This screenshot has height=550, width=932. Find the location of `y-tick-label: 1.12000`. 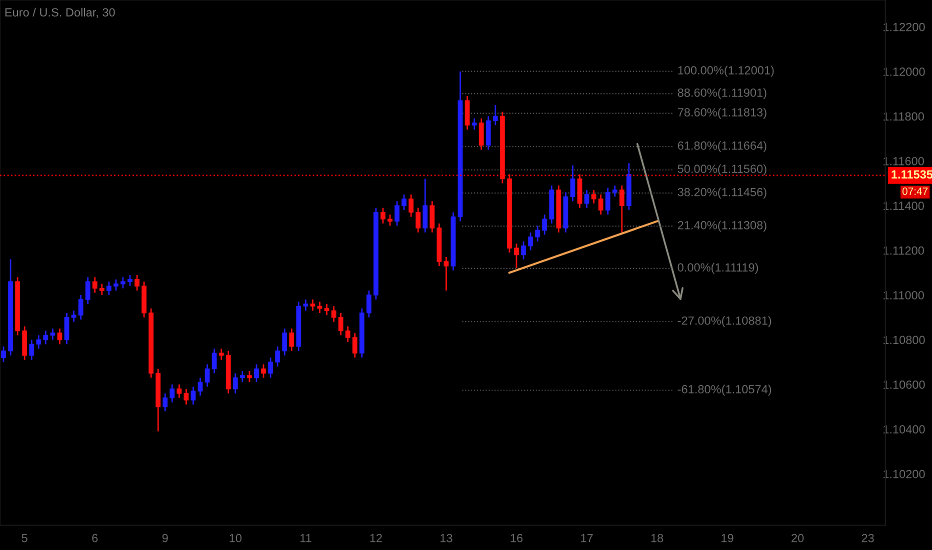

y-tick-label: 1.12000 is located at coordinates (904, 72).